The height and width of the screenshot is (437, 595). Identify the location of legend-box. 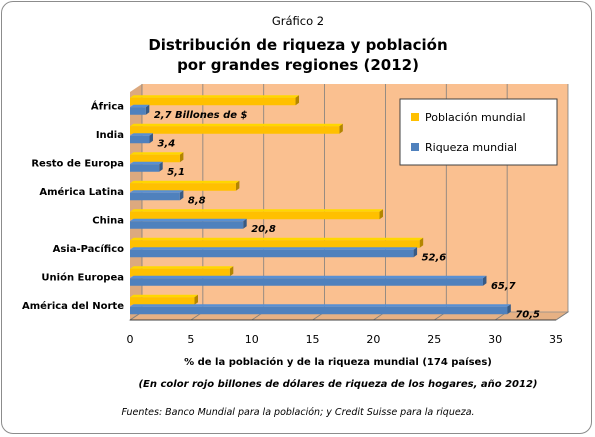
(478, 132).